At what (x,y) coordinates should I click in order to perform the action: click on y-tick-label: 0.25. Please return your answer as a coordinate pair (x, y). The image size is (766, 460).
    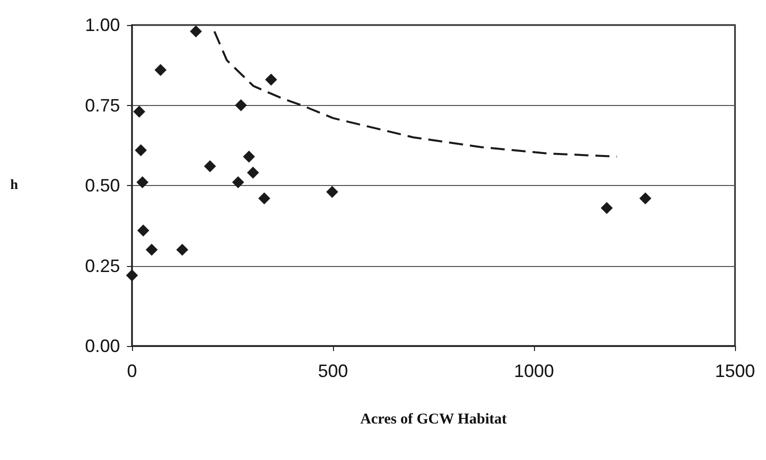
    Looking at the image, I should click on (102, 266).